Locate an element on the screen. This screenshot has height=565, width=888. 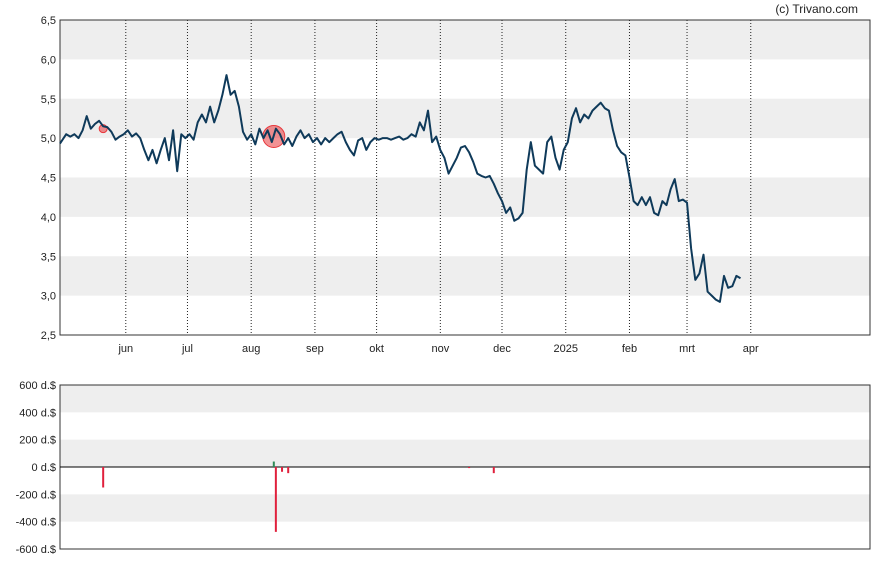
y-tick-label: 6,5 is located at coordinates (48, 21).